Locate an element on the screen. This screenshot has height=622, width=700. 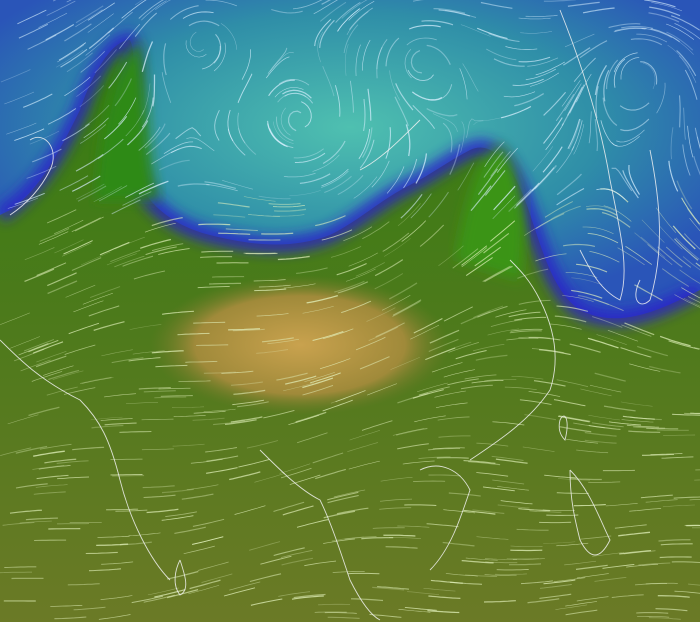
warm-tongue is located at coordinates (489, 212).